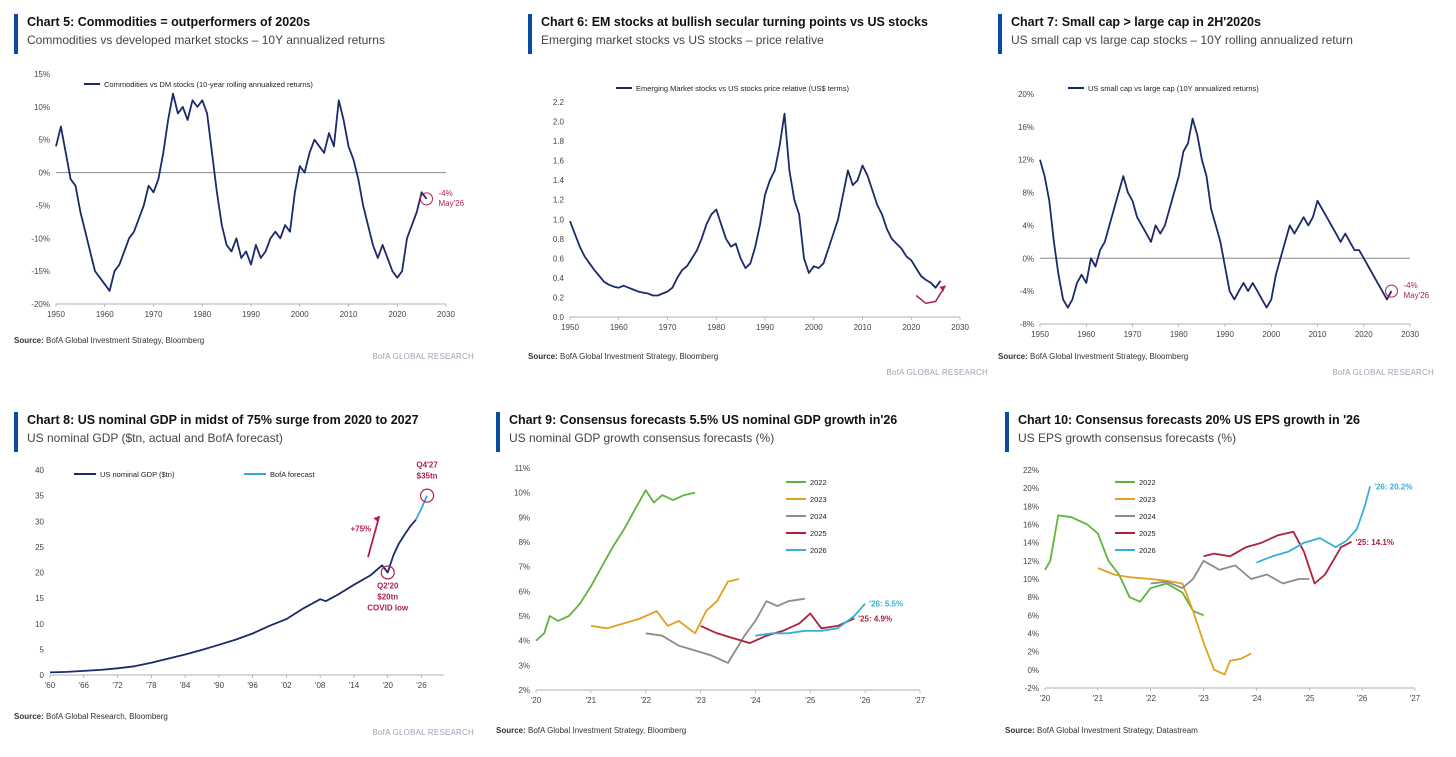 This screenshot has height=757, width=1456. I want to click on y-tick-label: 20%, so click(1031, 488).